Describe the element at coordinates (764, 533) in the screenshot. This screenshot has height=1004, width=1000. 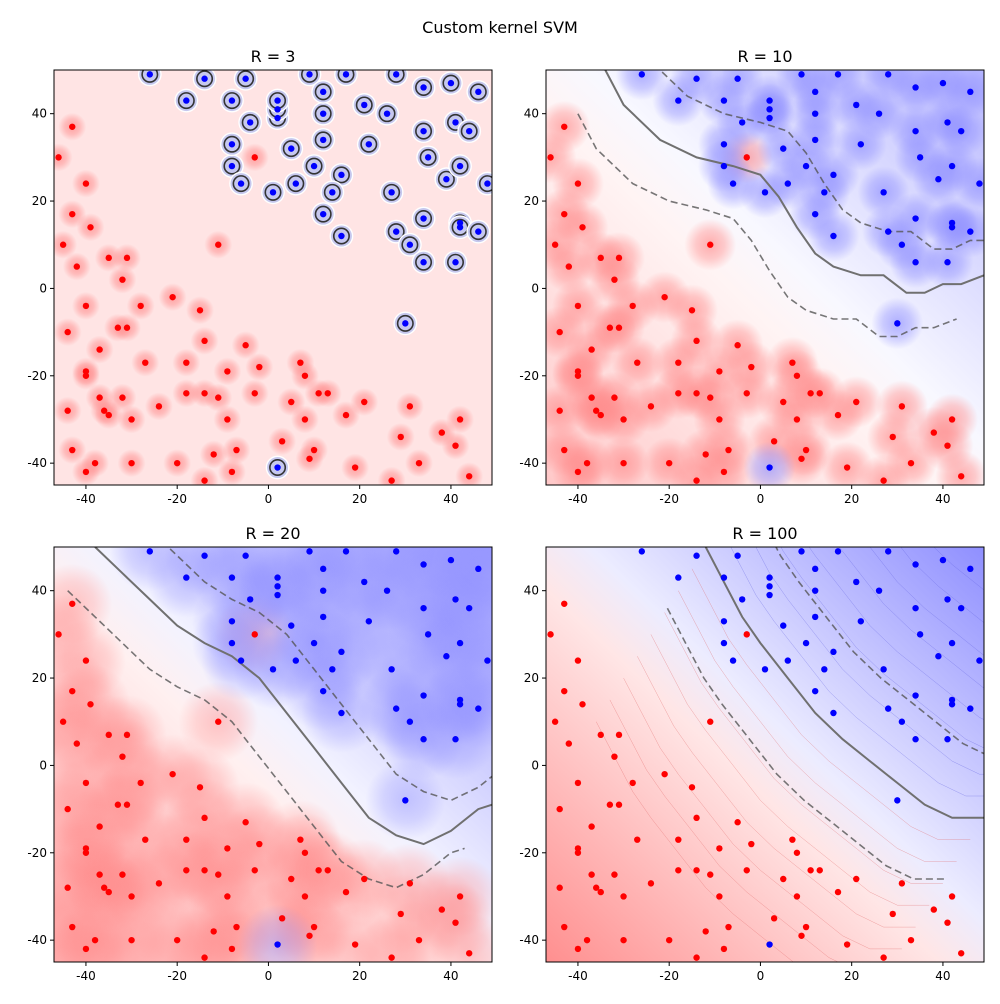
I see `panel-4-title: R = 100` at that location.